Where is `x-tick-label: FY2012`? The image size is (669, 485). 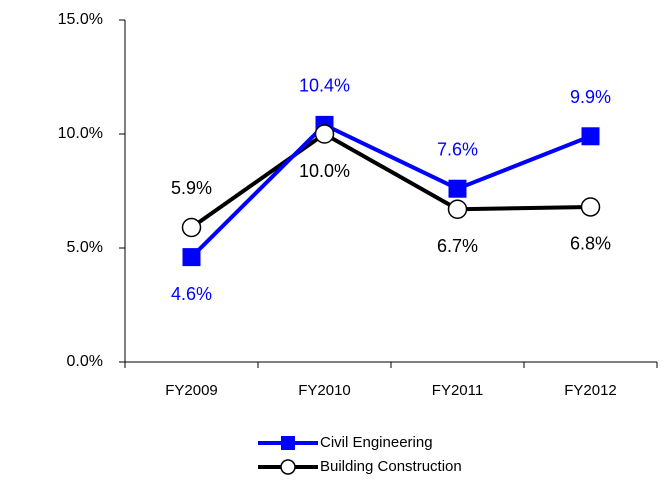 x-tick-label: FY2012 is located at coordinates (590, 390).